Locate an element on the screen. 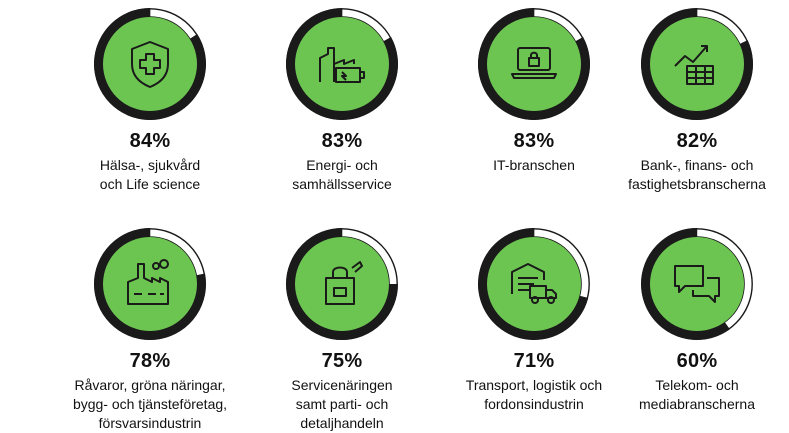 This screenshot has width=789, height=433. sector-card-it: 83% IT-branschen is located at coordinates (534, 91).